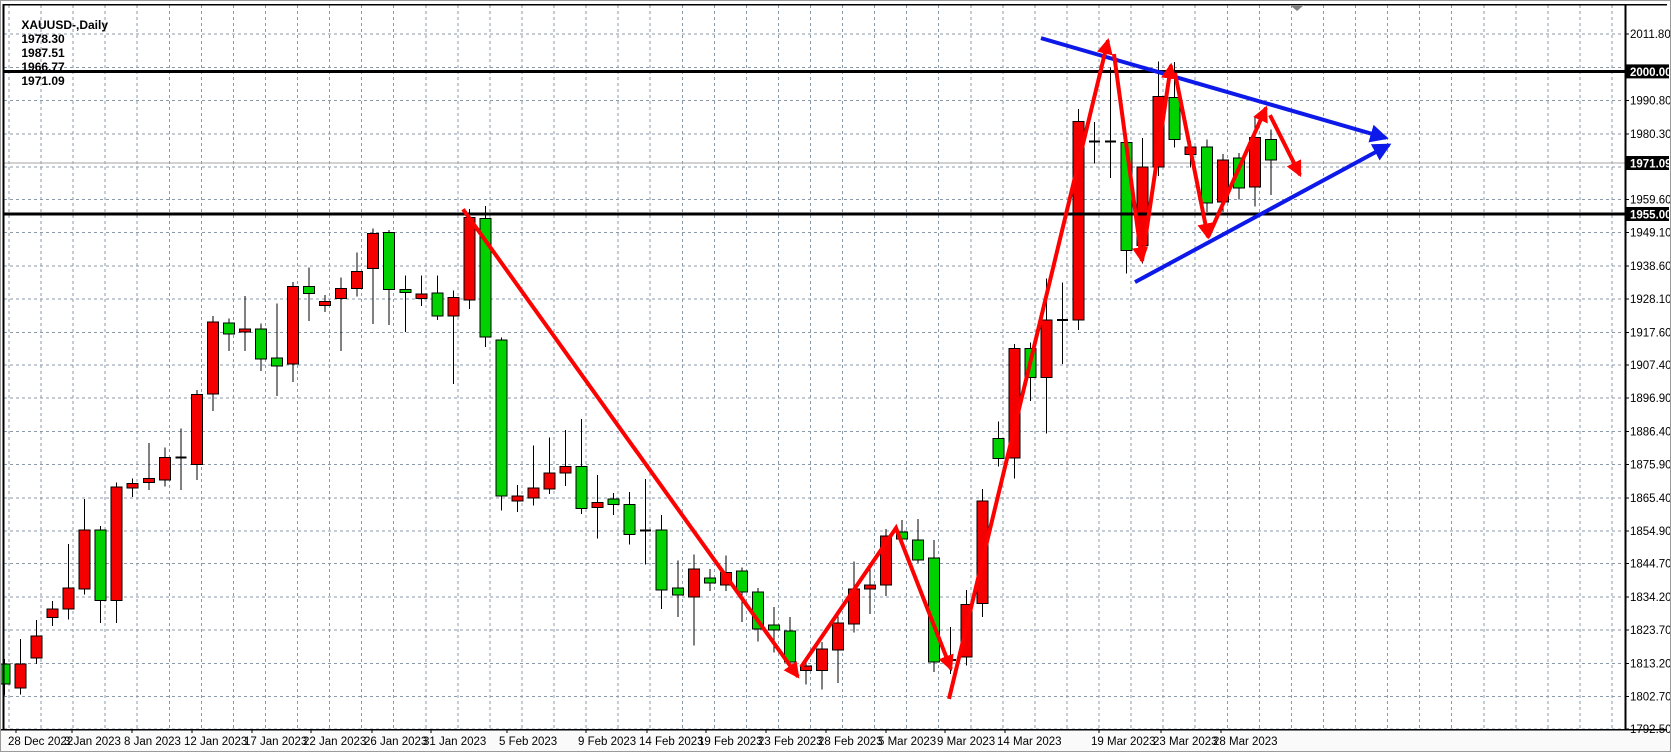  What do you see at coordinates (1650, 631) in the screenshot?
I see `price-axis-label: 1823.70` at bounding box center [1650, 631].